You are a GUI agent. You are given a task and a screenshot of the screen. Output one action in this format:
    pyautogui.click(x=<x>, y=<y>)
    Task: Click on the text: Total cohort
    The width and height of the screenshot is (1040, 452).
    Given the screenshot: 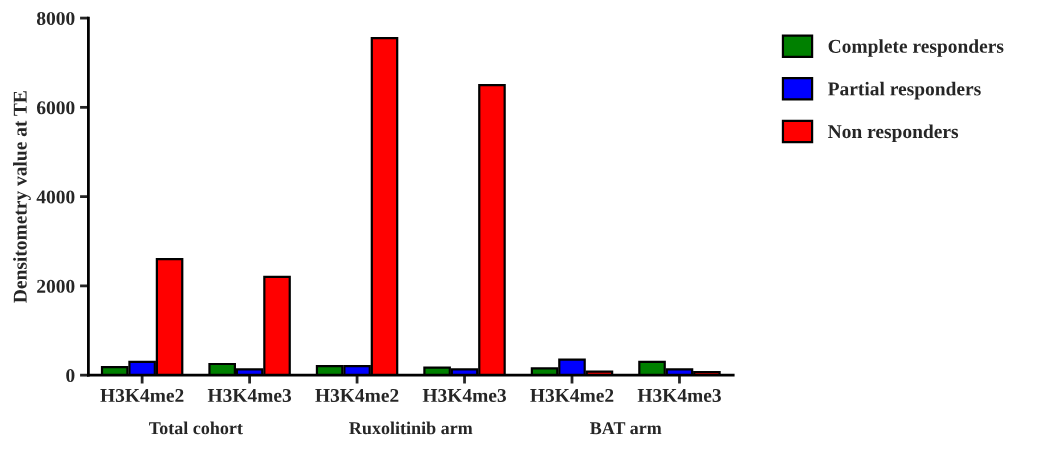 What is the action you would take?
    pyautogui.click(x=196, y=428)
    